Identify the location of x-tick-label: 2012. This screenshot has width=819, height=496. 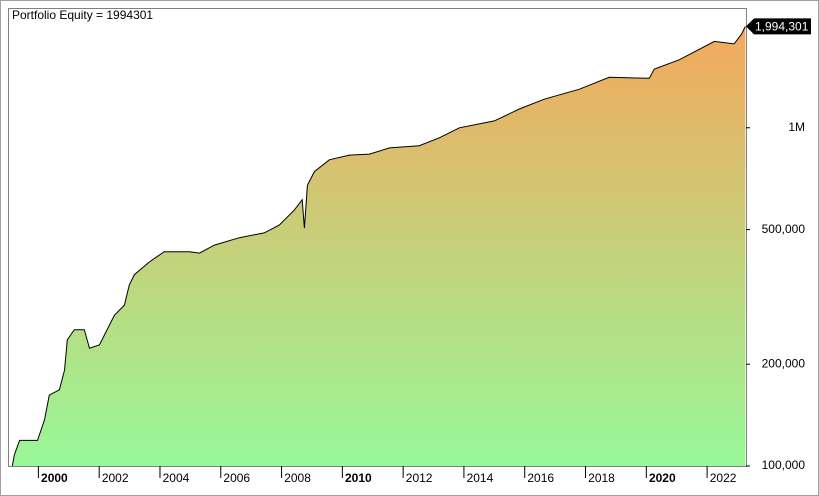
(419, 478).